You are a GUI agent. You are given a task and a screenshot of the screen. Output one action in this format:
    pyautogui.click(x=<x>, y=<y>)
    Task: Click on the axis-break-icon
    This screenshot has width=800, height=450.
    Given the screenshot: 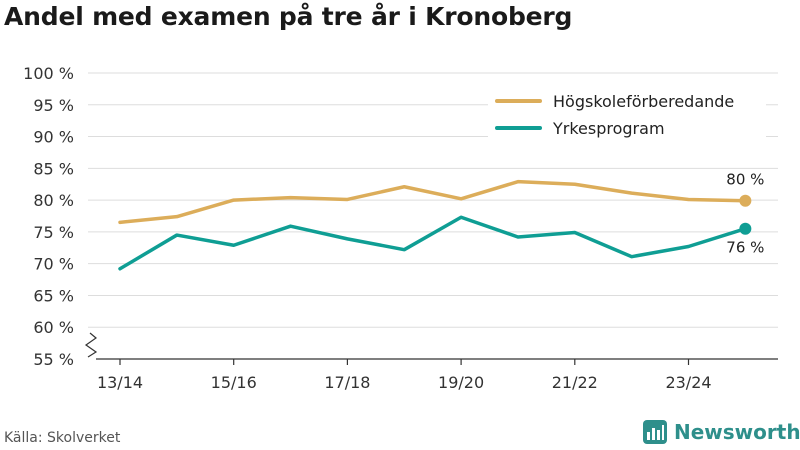 What is the action you would take?
    pyautogui.click(x=91, y=345)
    